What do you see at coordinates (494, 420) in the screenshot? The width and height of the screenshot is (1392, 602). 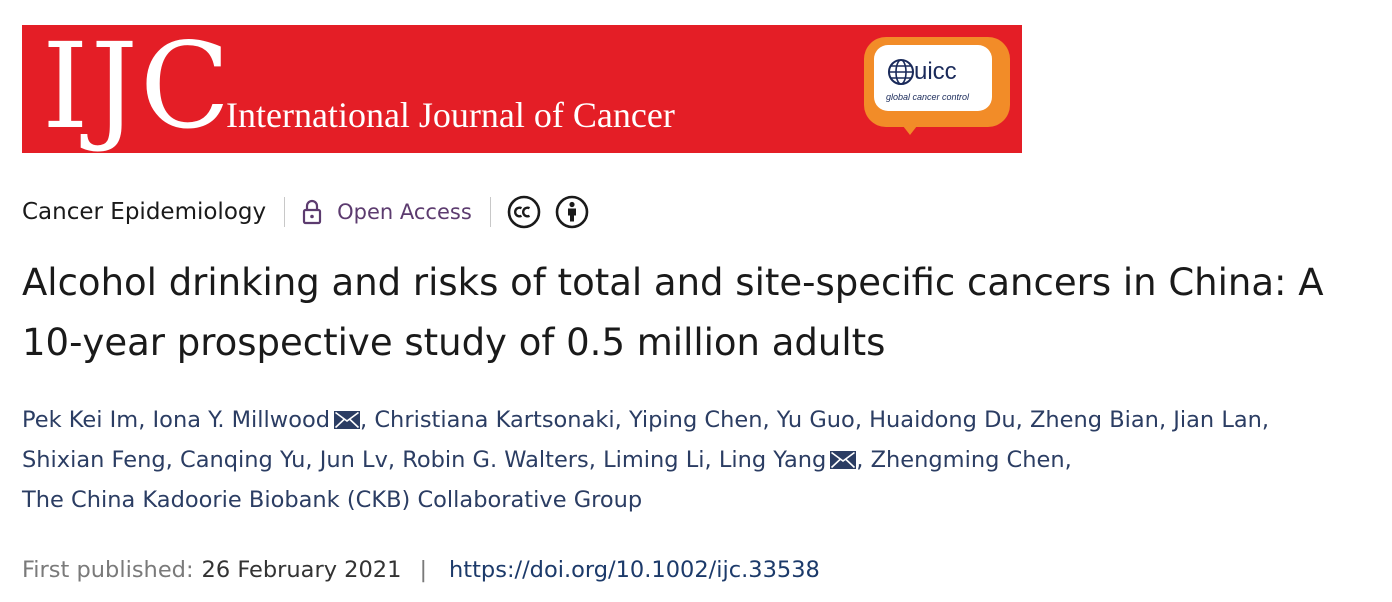 I see `author-name-text: Christiana Kartsonaki` at bounding box center [494, 420].